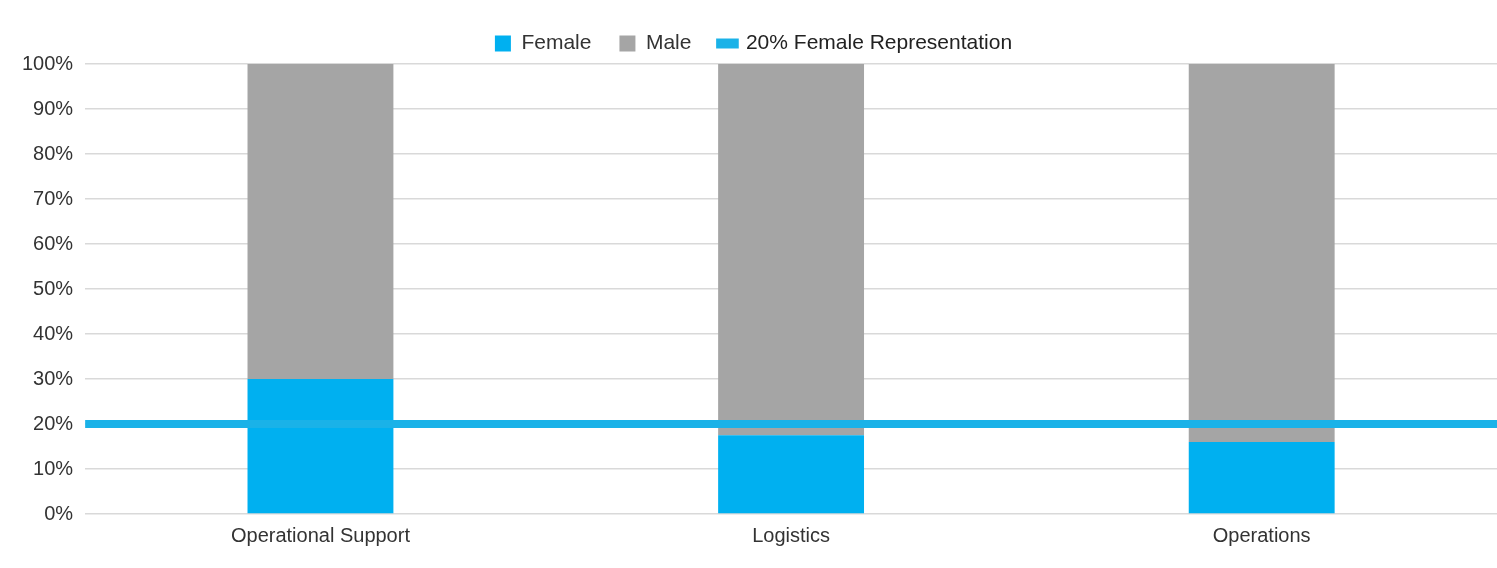 The image size is (1497, 568). I want to click on y-tick-label: 0%, so click(59, 512).